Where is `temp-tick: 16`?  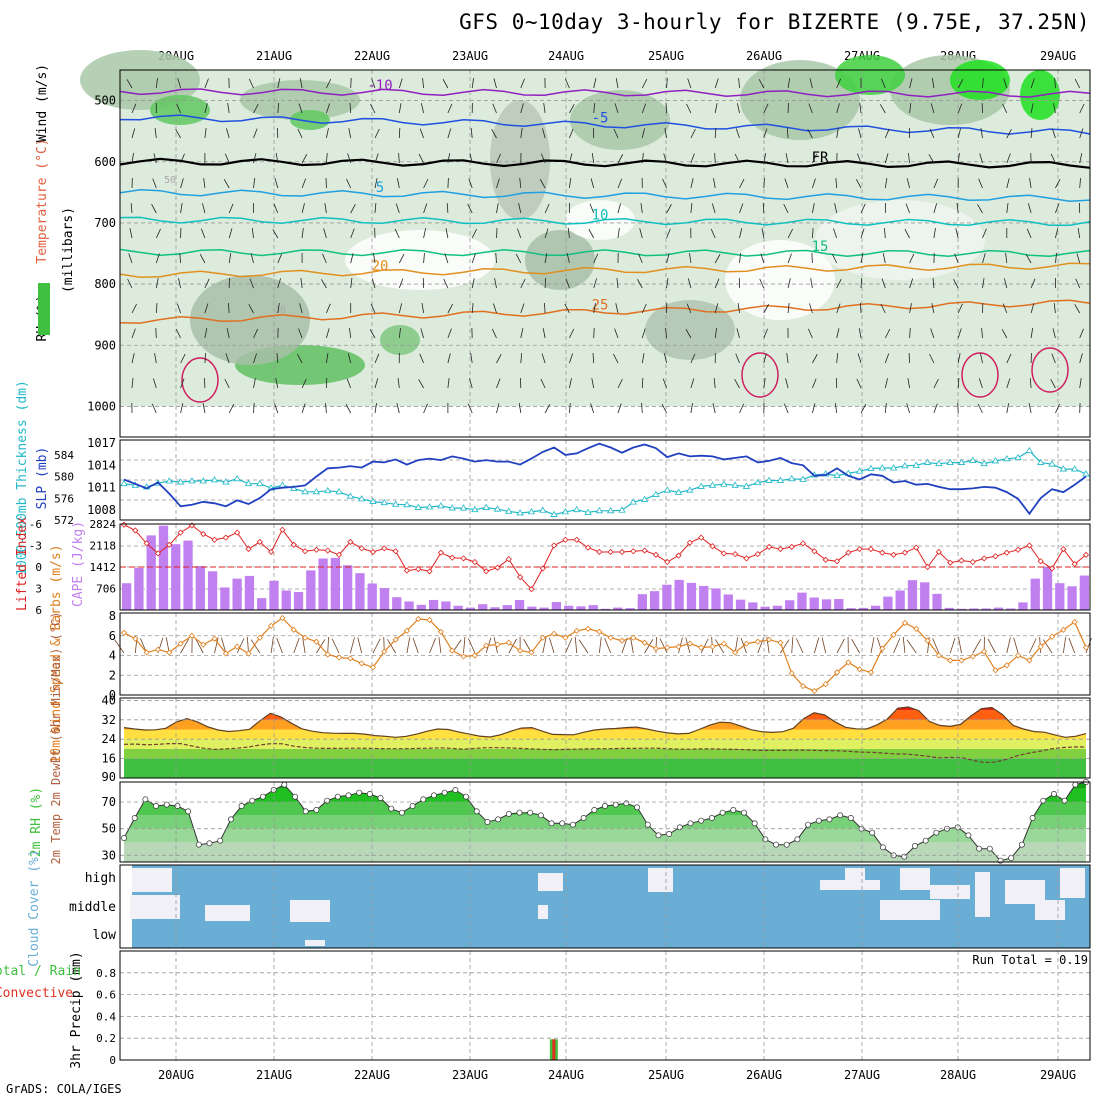 temp-tick: 16 is located at coordinates (109, 759).